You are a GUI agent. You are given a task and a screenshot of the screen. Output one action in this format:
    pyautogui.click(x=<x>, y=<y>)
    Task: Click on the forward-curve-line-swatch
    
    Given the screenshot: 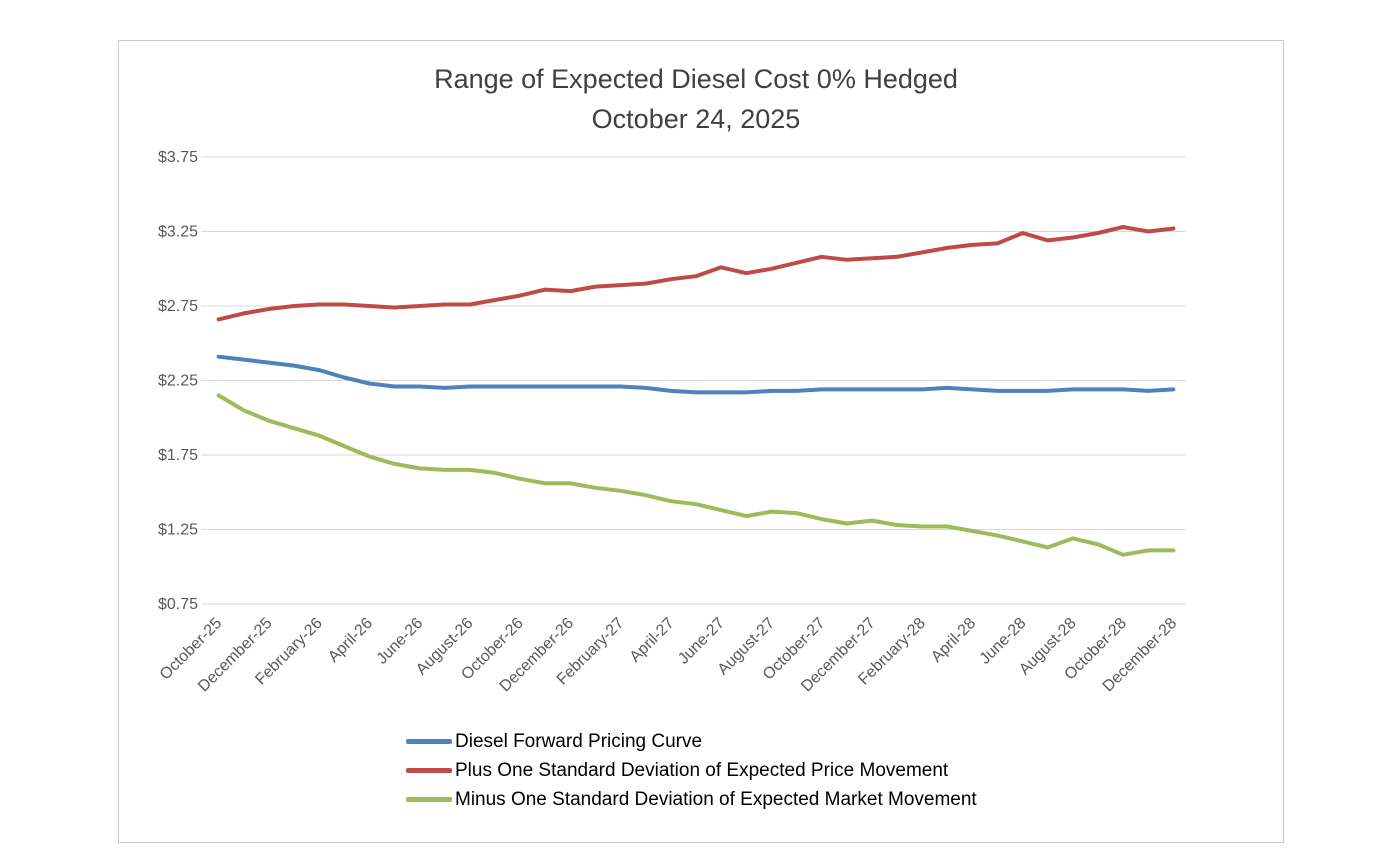 What is the action you would take?
    pyautogui.click(x=429, y=741)
    